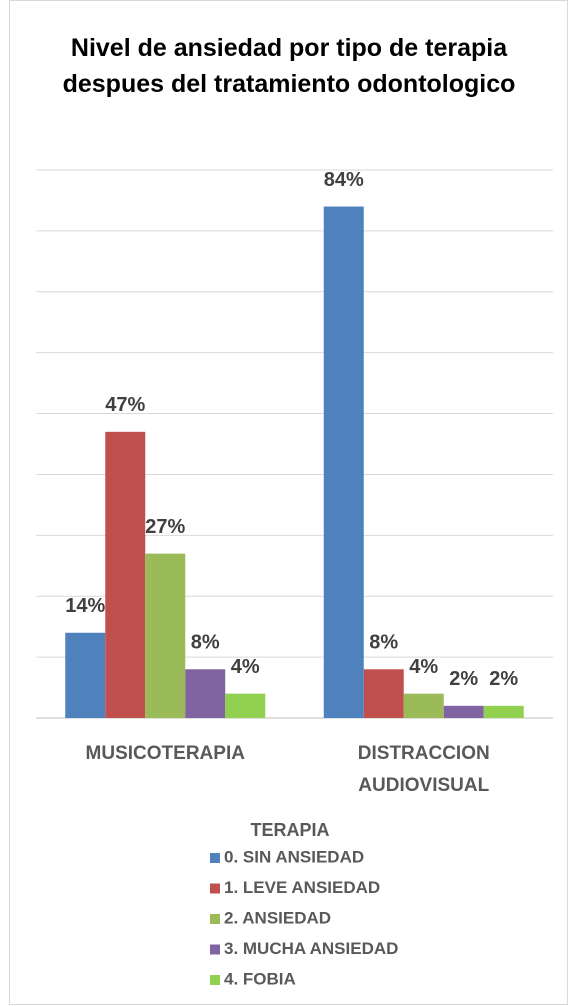 The width and height of the screenshot is (578, 1006). What do you see at coordinates (311, 948) in the screenshot?
I see `legend-label: 3. MUCHA ANSIEDAD` at bounding box center [311, 948].